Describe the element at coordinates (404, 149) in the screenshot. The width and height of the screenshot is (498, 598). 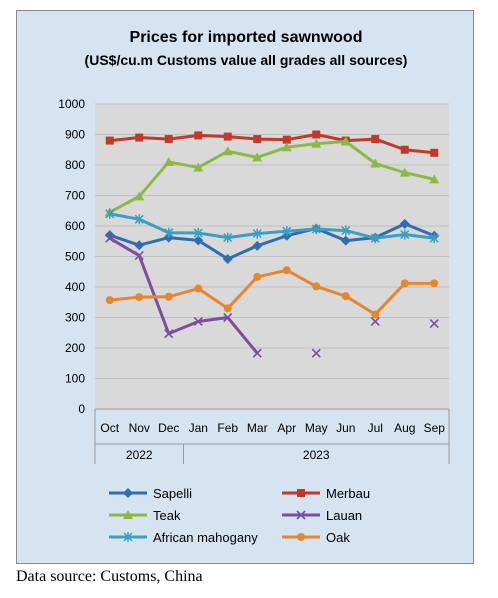
I see `data-point-merbau-aug` at that location.